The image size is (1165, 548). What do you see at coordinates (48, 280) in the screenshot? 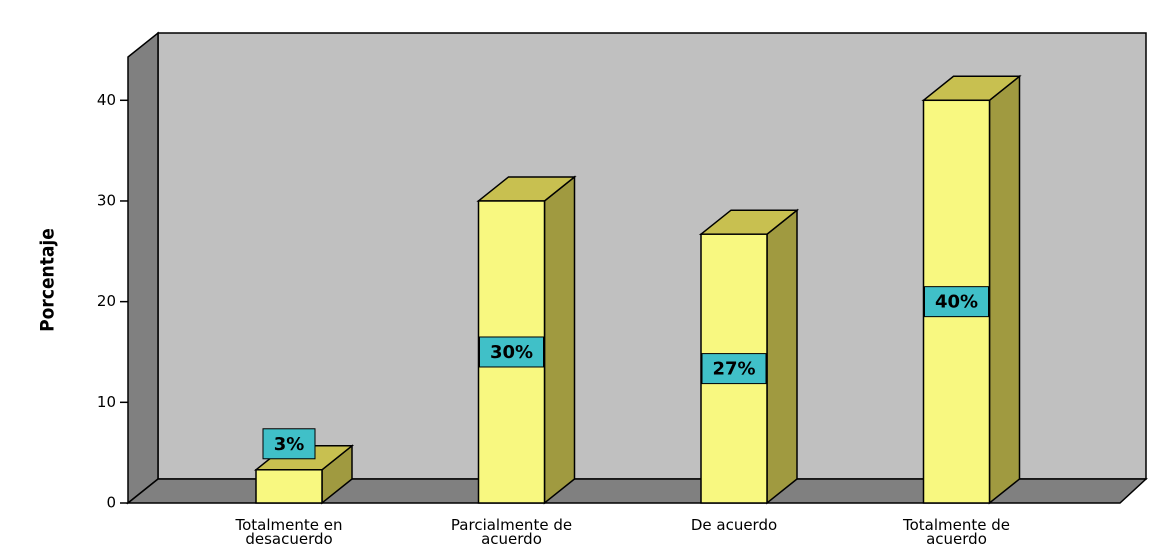
I see `y-axis-title: Porcentaje` at bounding box center [48, 280].